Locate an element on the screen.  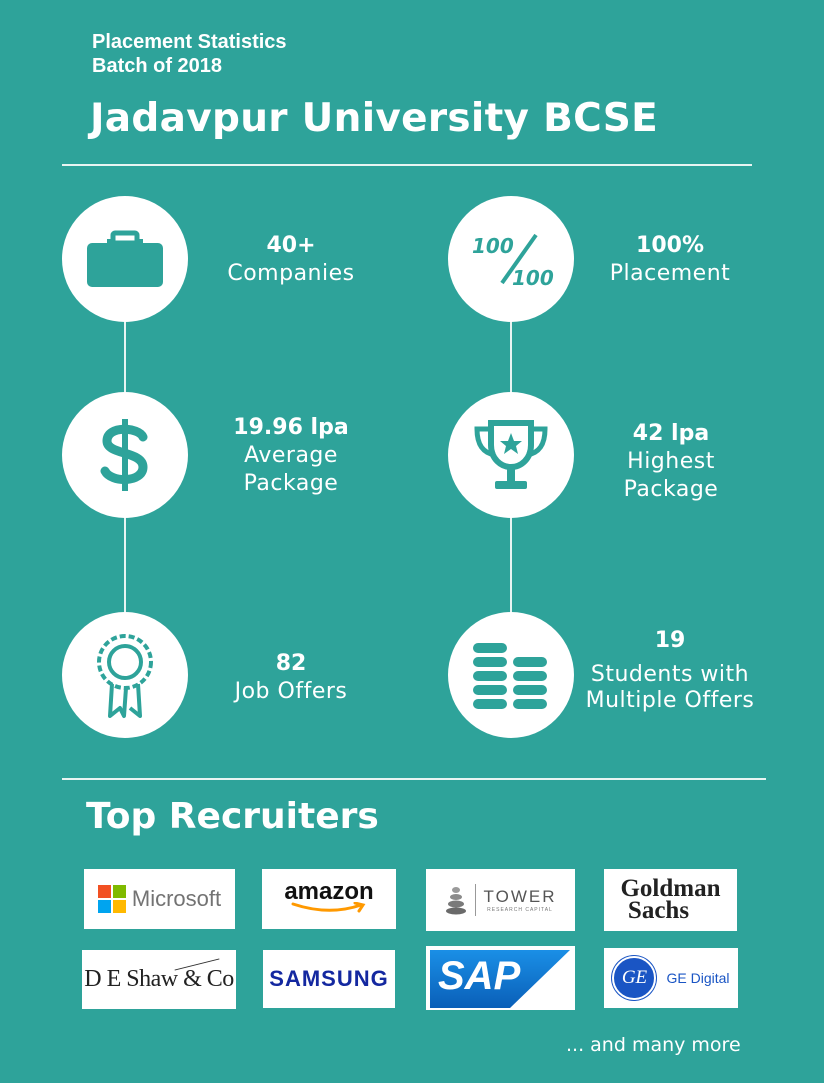
dollar-icon is located at coordinates (124, 455).